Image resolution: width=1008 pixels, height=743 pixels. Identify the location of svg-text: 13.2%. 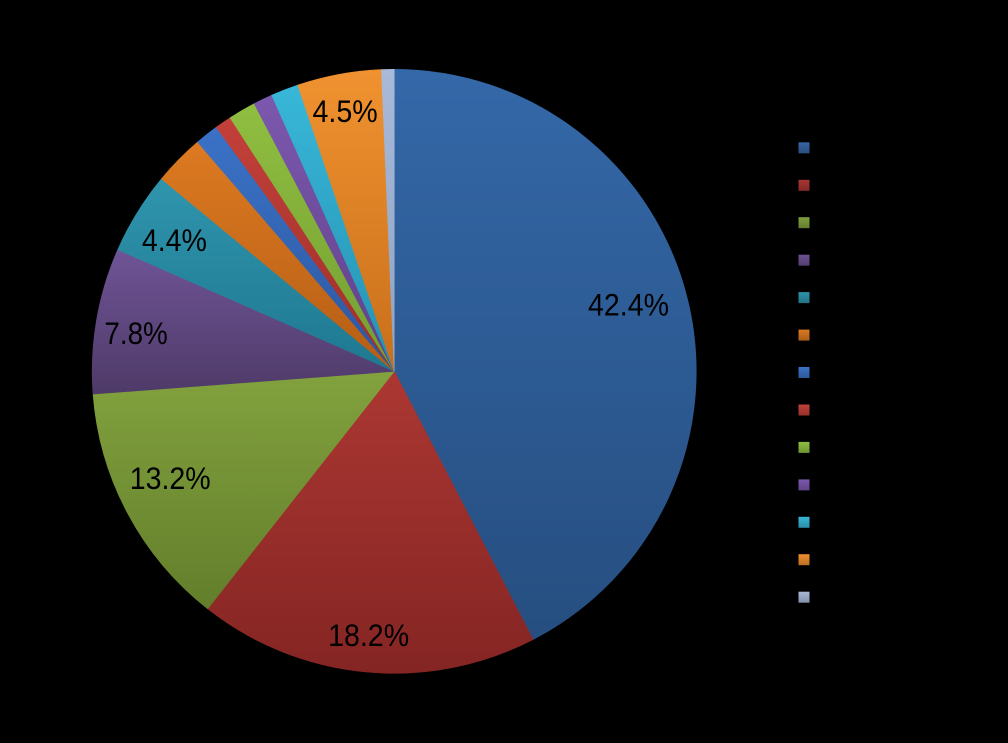
(170, 478).